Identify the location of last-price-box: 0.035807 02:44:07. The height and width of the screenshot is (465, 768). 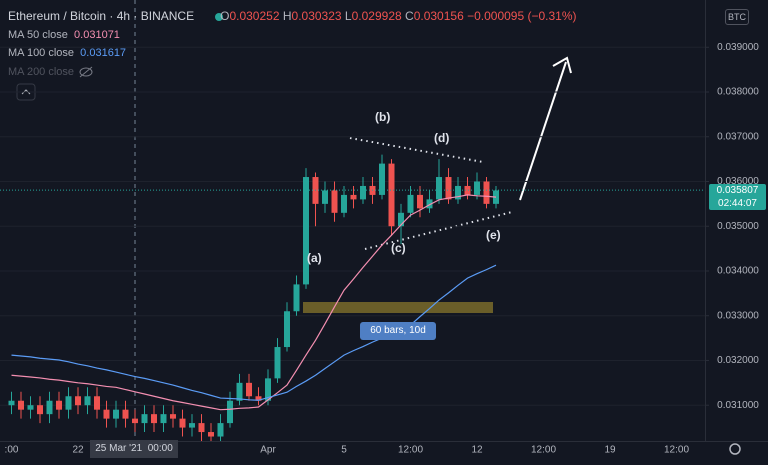
(737, 197).